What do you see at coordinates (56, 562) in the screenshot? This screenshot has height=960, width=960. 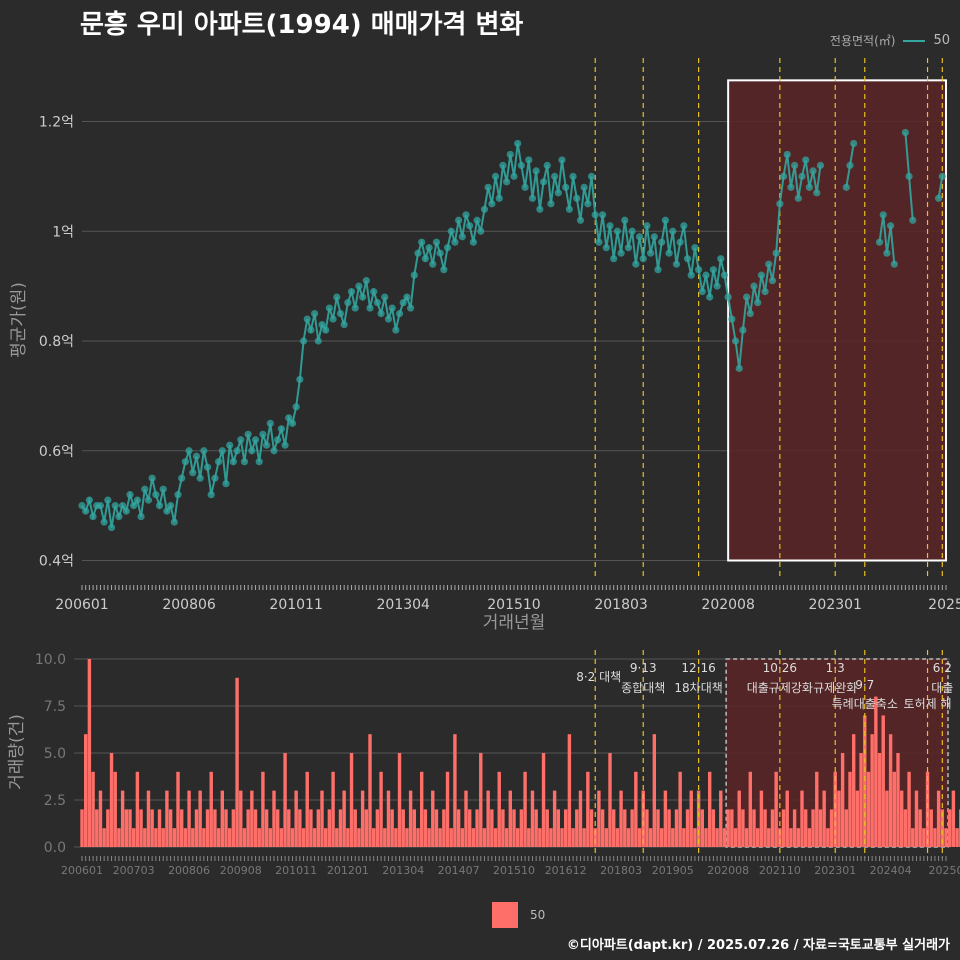 I see `y-tick-label: 0.4억` at bounding box center [56, 562].